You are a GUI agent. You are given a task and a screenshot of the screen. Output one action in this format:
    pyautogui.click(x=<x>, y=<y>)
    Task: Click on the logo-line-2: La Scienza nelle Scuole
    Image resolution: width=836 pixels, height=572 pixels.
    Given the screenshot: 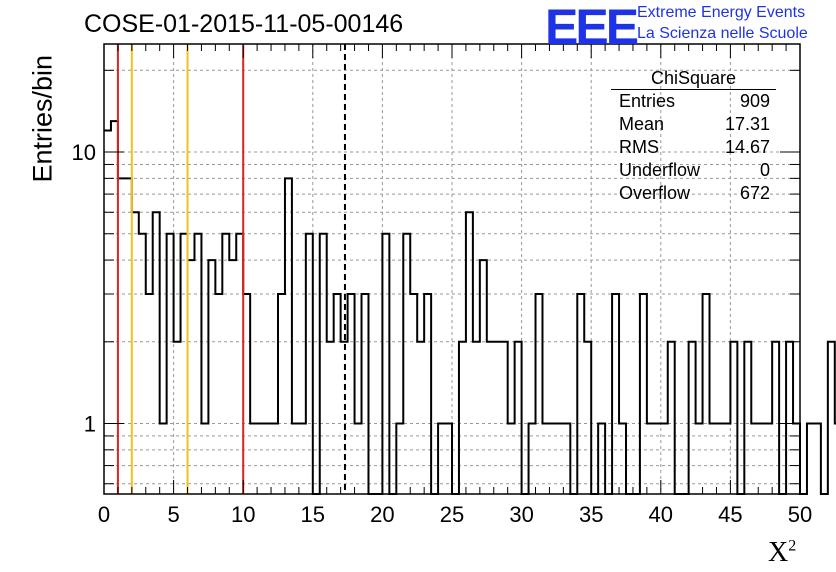 What is the action you would take?
    pyautogui.click(x=722, y=33)
    